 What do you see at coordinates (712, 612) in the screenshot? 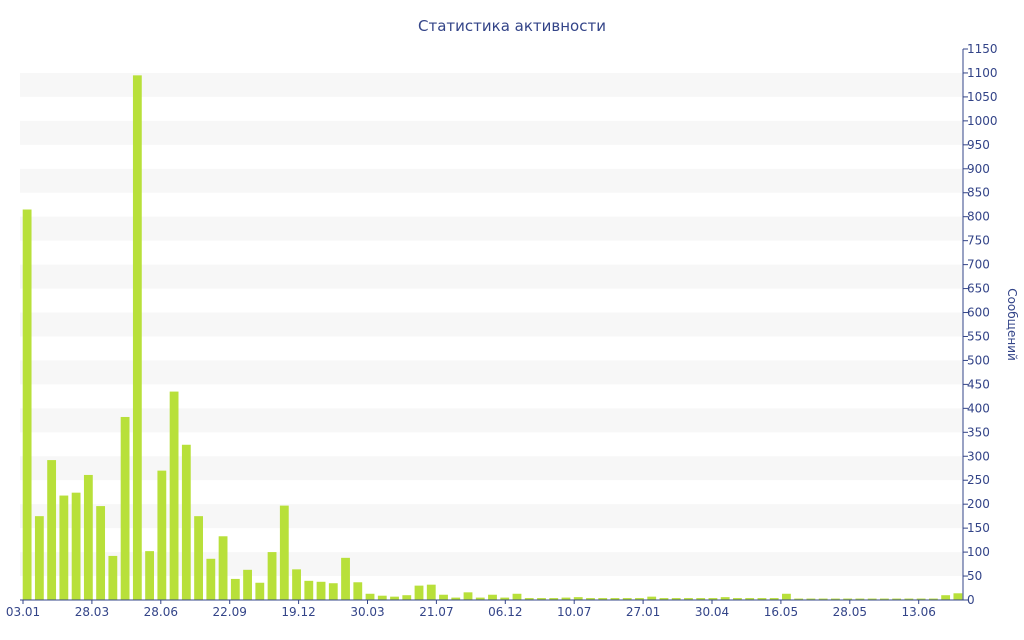
I see `x-tick-label: 30.04` at bounding box center [712, 612].